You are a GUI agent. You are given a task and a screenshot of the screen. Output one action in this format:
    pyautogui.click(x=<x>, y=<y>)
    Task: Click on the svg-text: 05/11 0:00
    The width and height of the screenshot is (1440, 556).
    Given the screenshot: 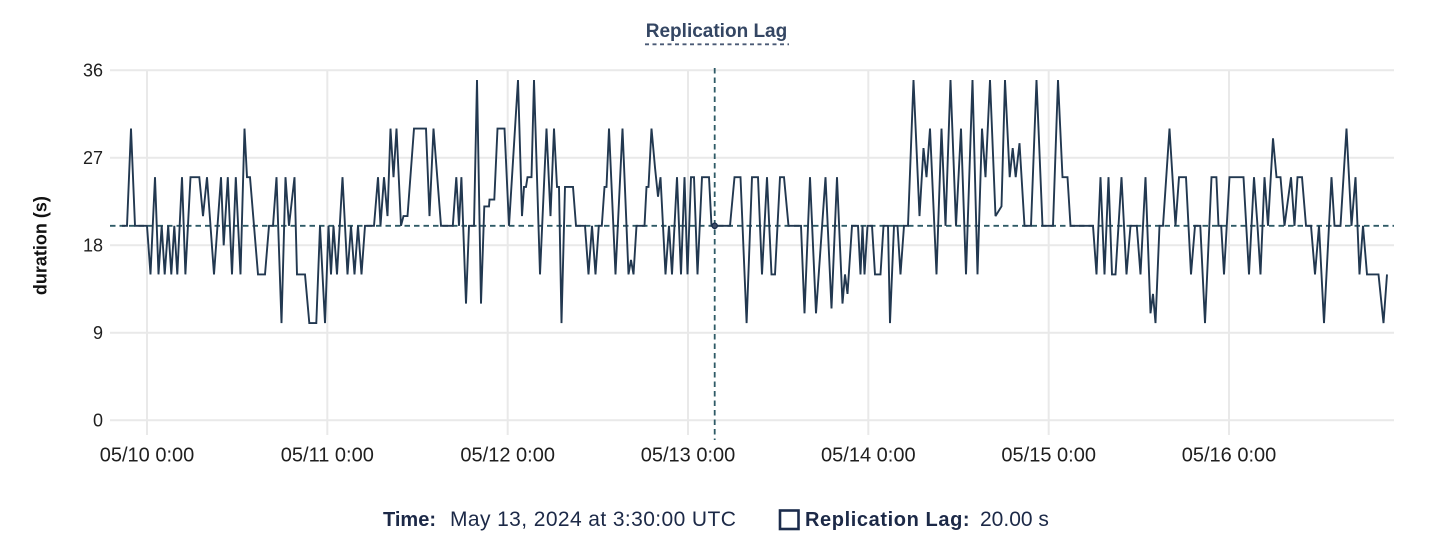 What is the action you would take?
    pyautogui.click(x=327, y=456)
    